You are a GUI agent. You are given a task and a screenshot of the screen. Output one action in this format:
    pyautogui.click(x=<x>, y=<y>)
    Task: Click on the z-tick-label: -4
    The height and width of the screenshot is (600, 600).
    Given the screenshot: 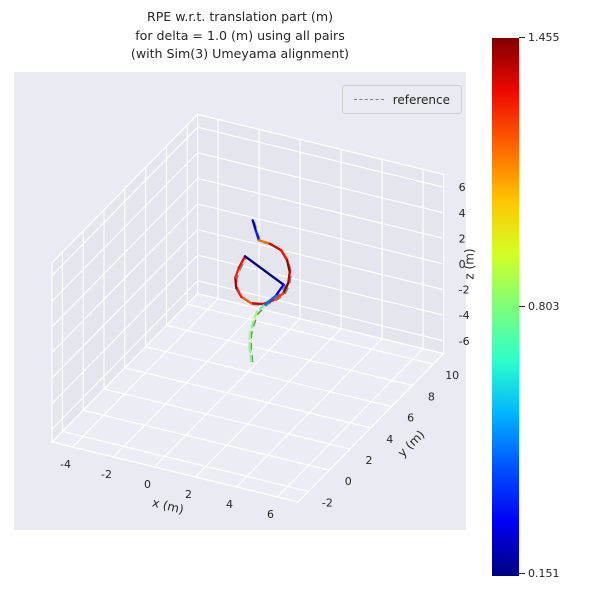 What is the action you would take?
    pyautogui.click(x=464, y=315)
    